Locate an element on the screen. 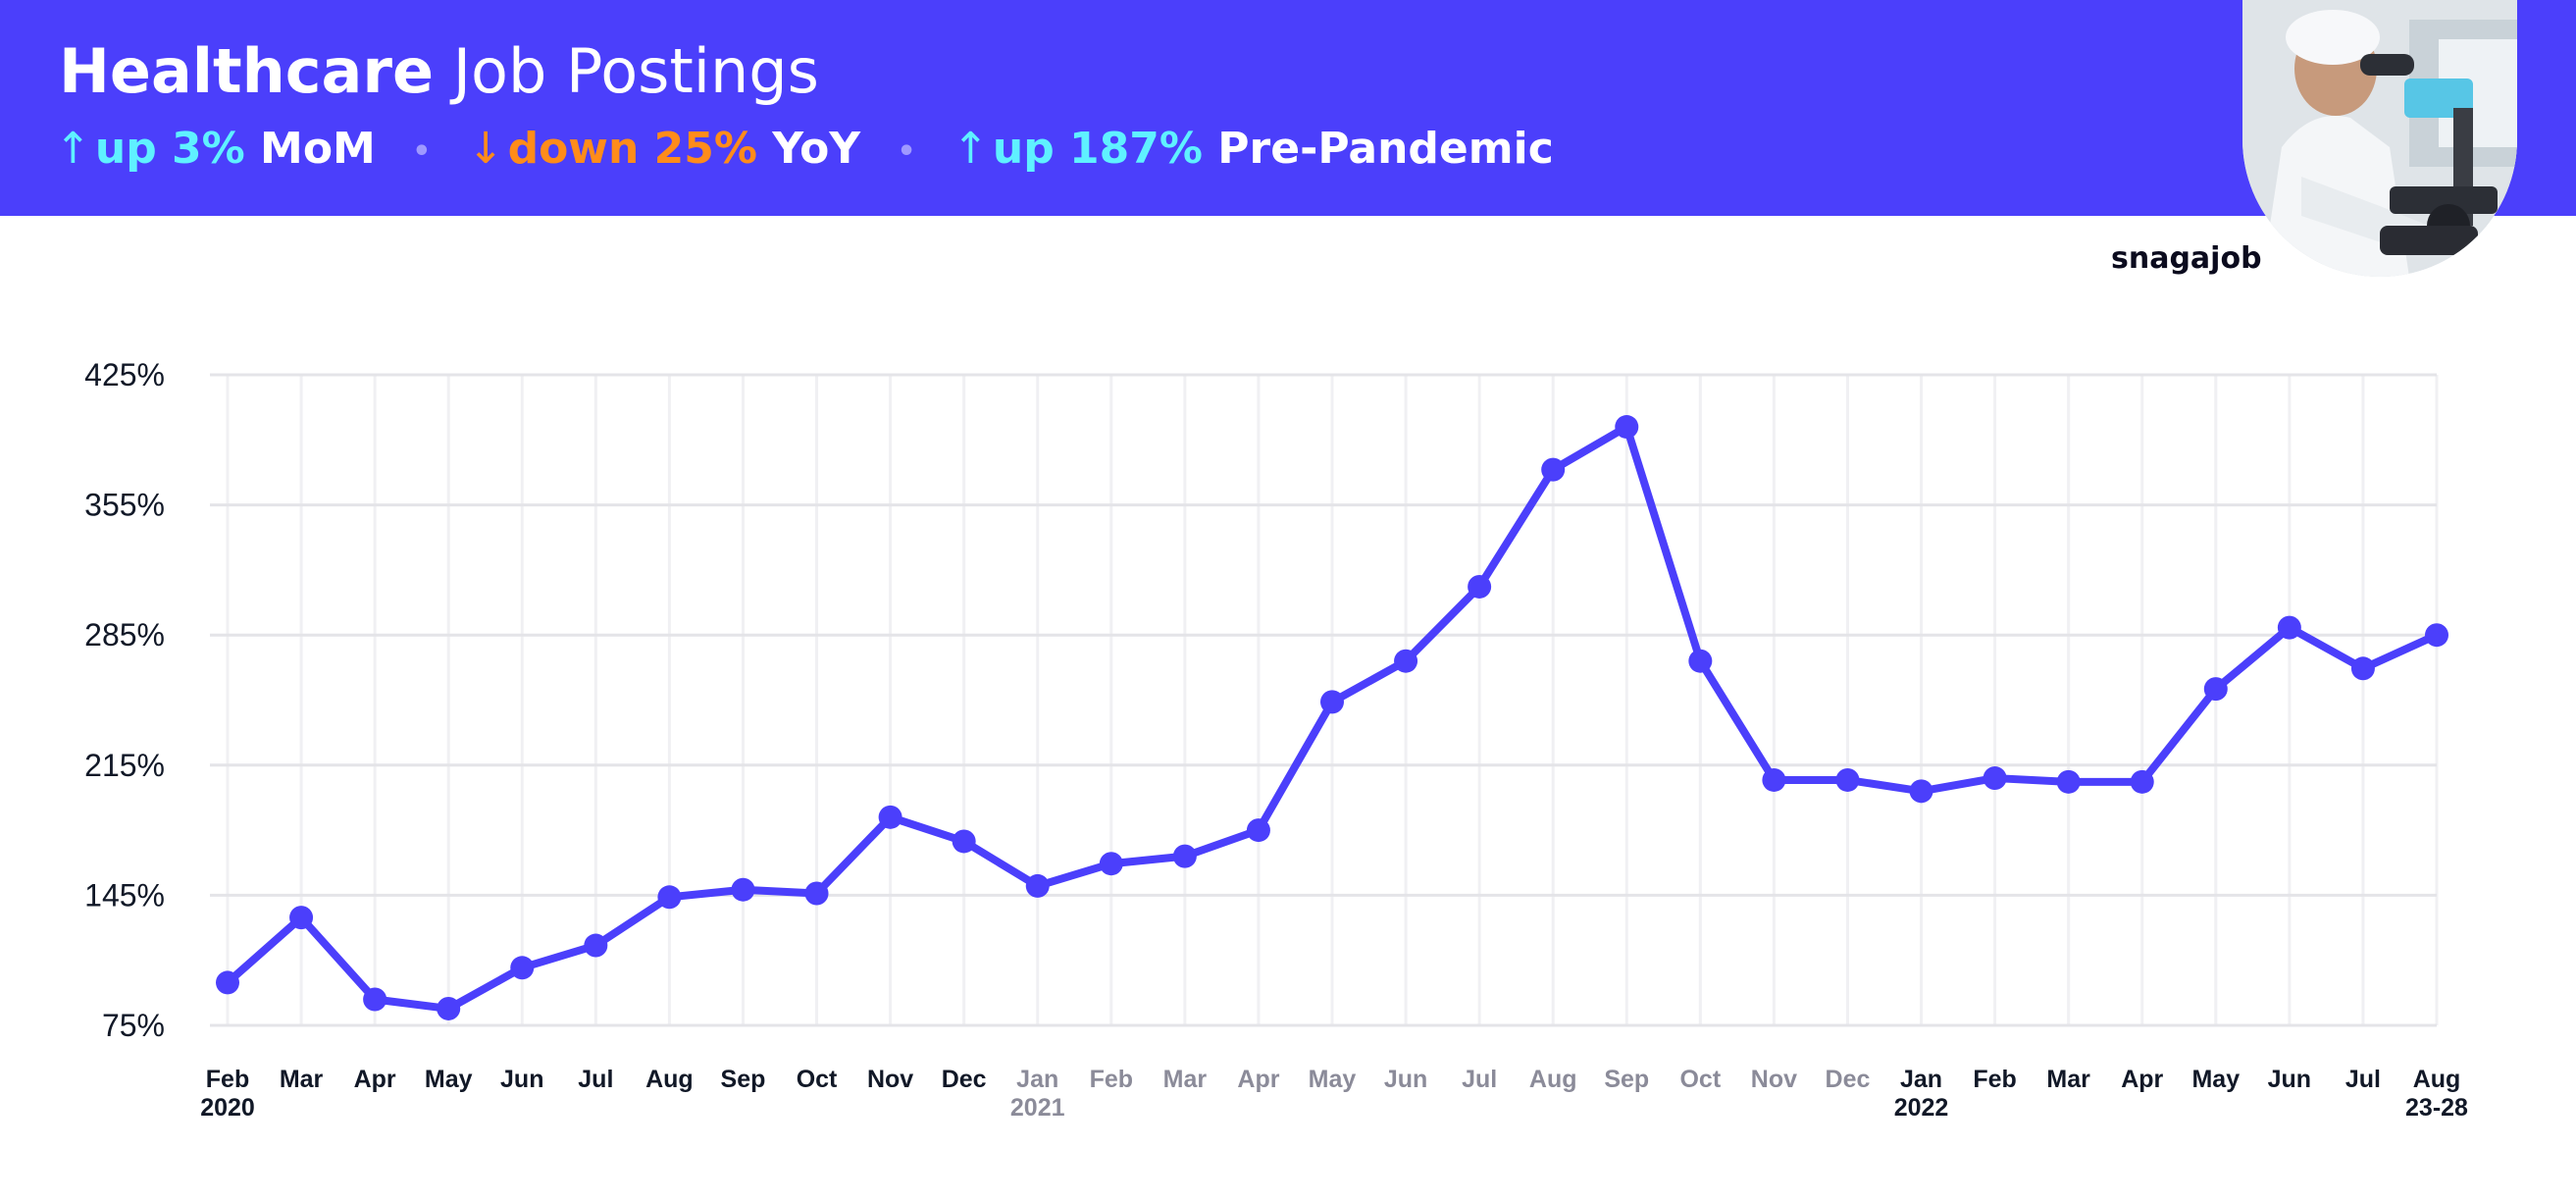 The height and width of the screenshot is (1201, 2576). stat-pre-pandemic-label: Pre-Pandemic is located at coordinates (1385, 149).